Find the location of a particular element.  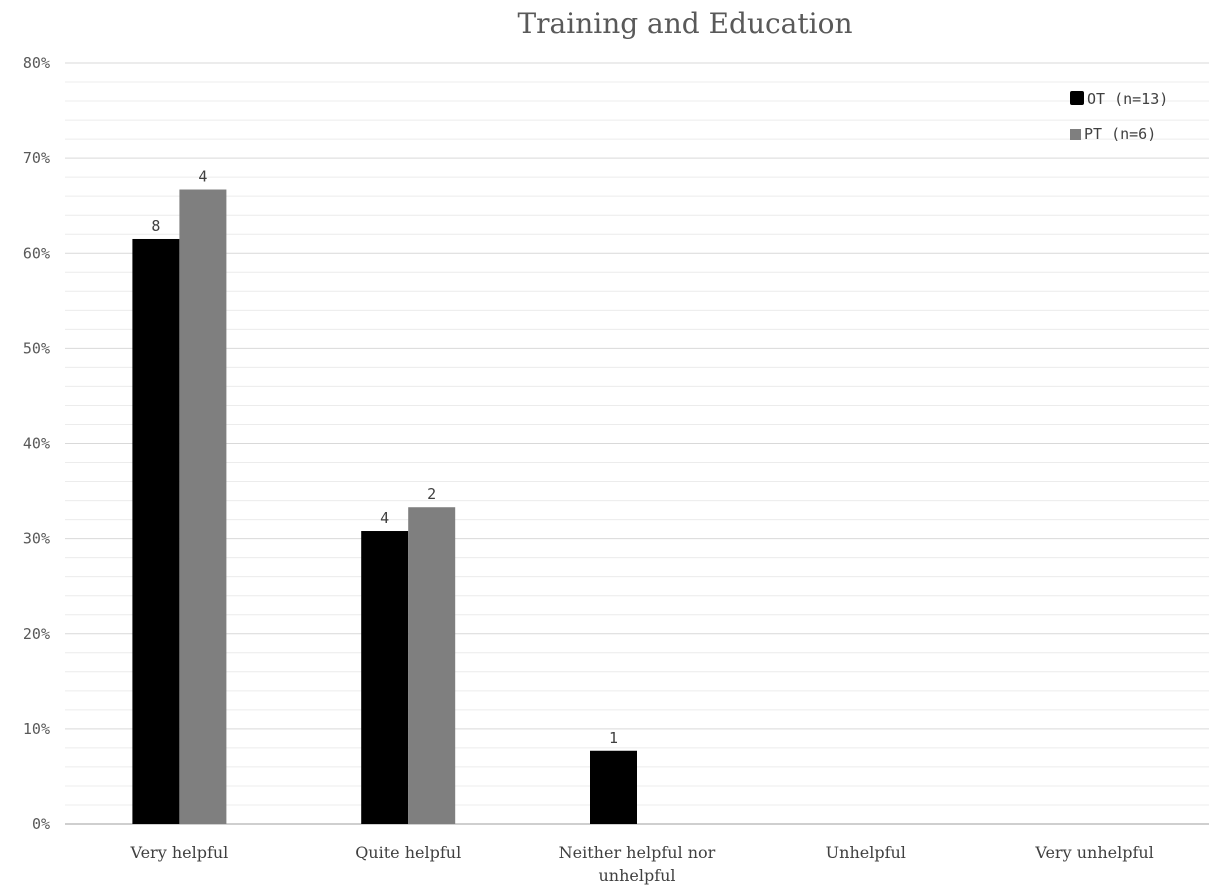

y-tick-label: 20% is located at coordinates (36, 634).